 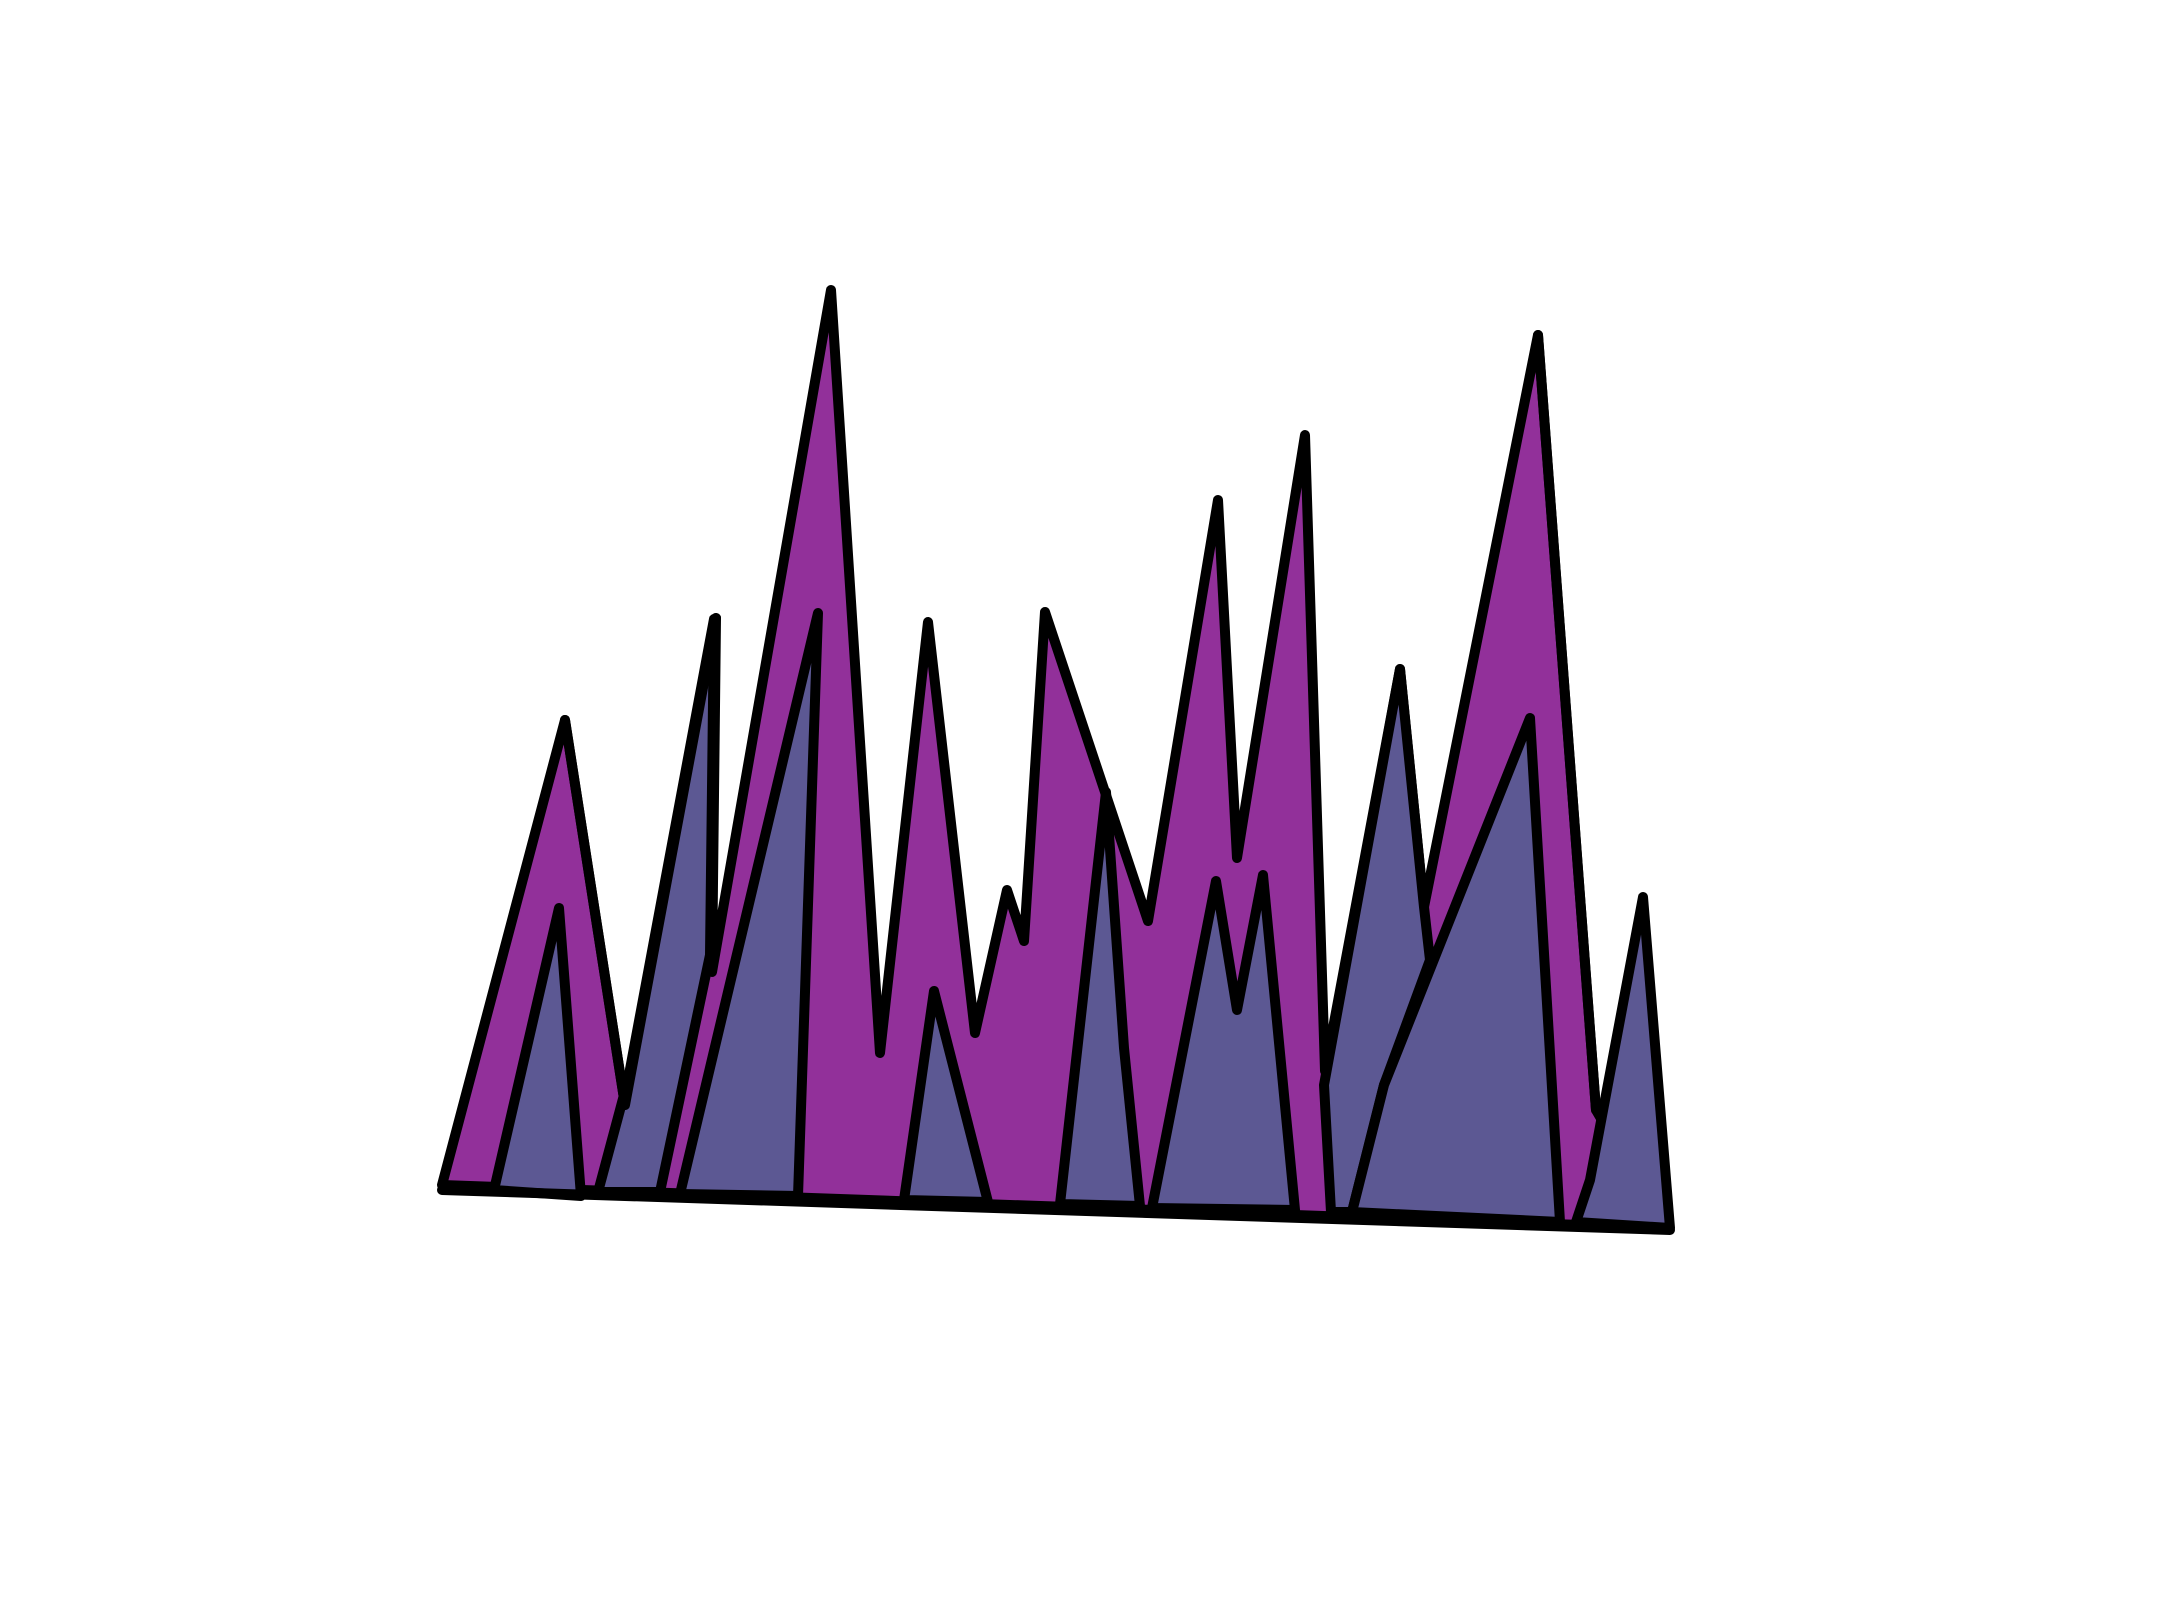 I want to click on back-spike-edge-outline, so click(x=640, y=861).